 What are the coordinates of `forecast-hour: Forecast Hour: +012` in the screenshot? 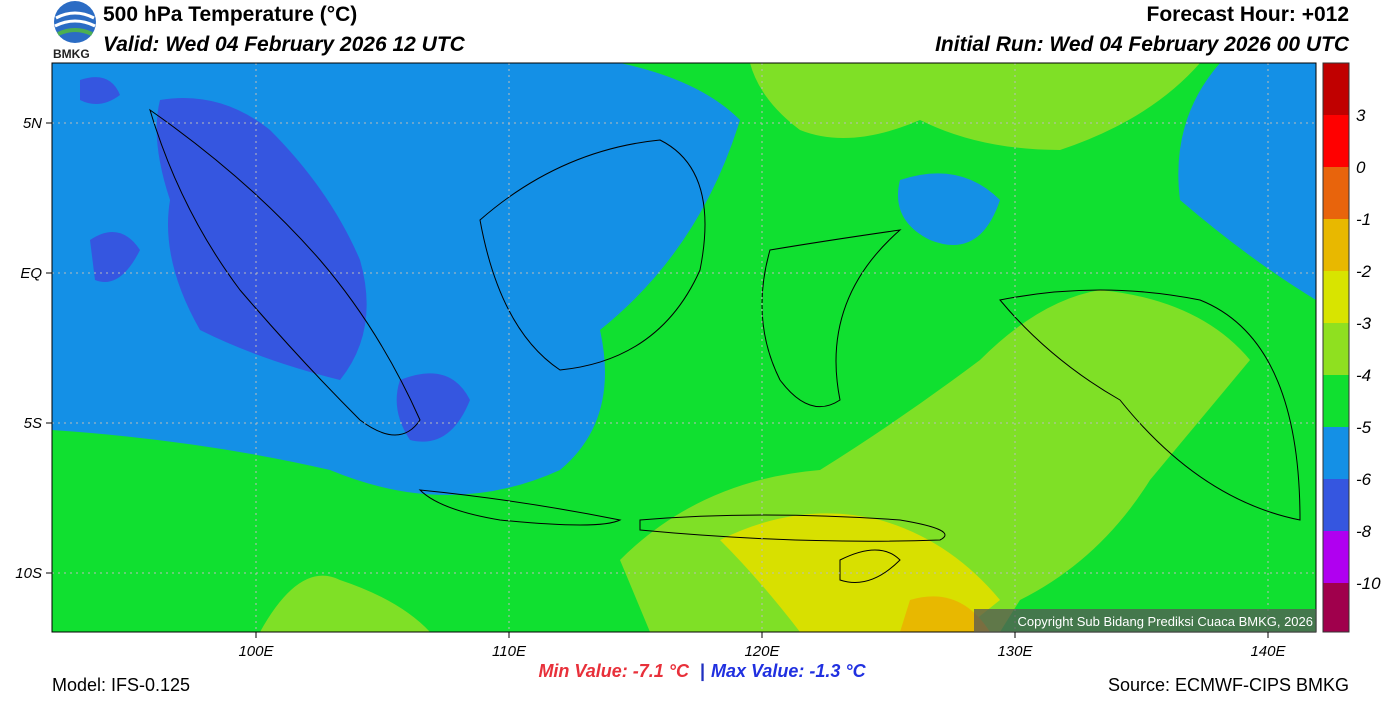 It's located at (1248, 14).